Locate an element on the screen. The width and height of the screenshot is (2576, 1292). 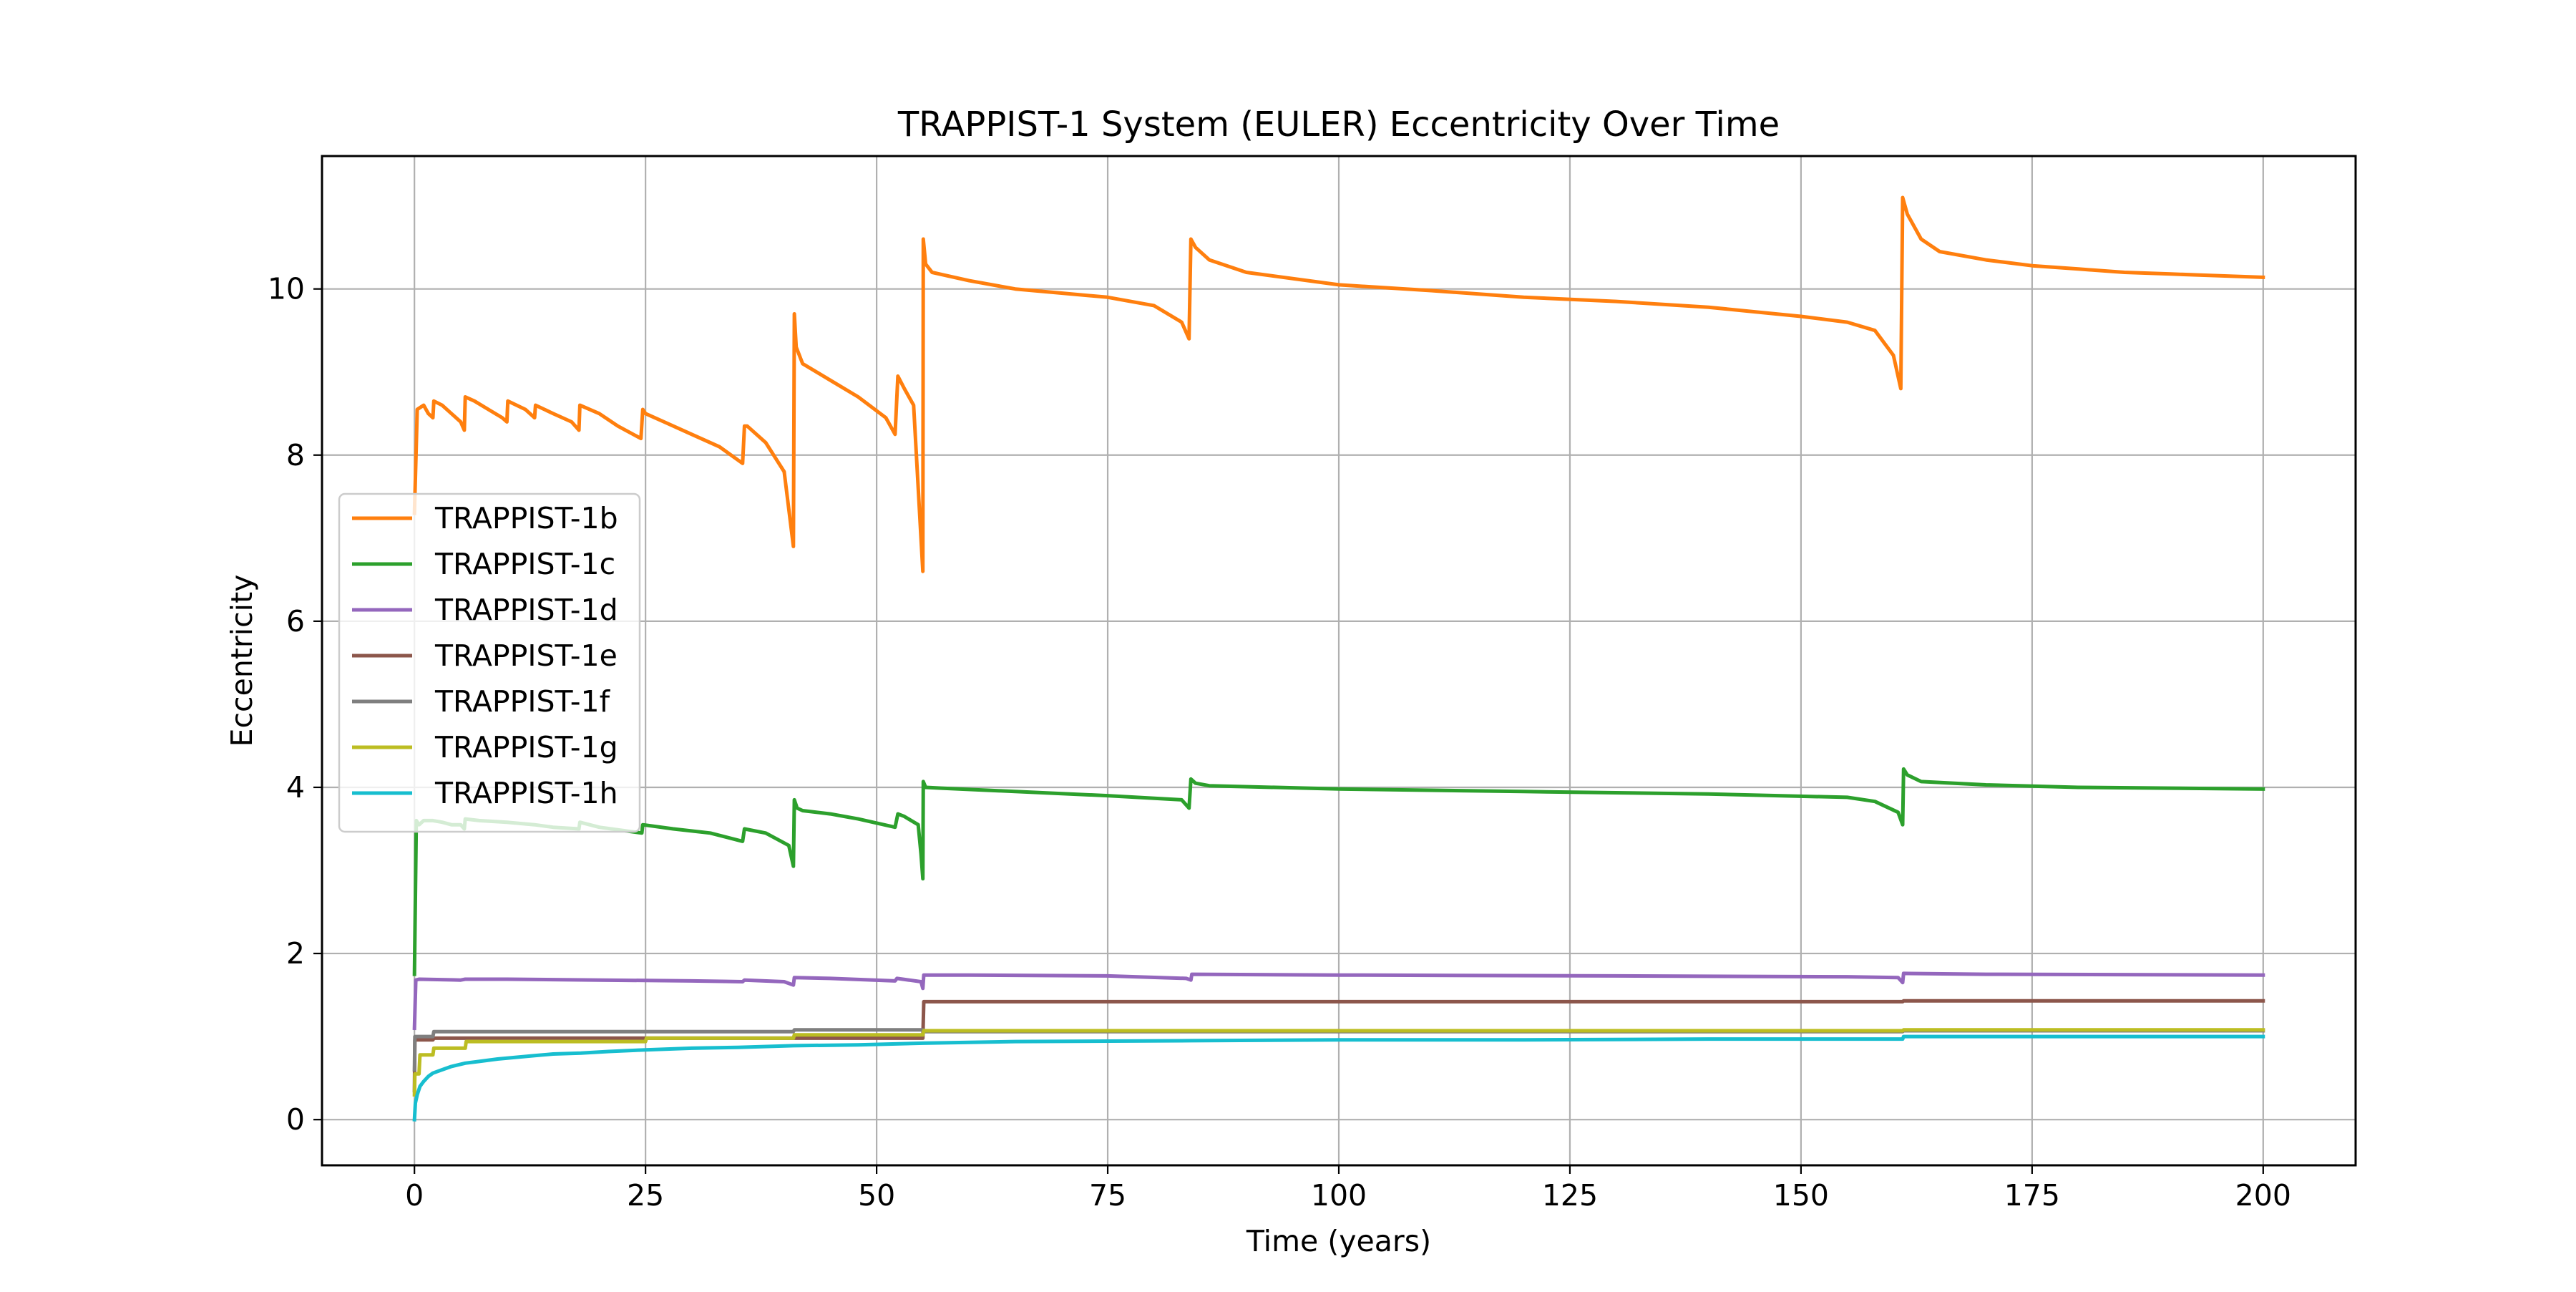
legend-label: TRAPPIST-1b is located at coordinates (526, 518).